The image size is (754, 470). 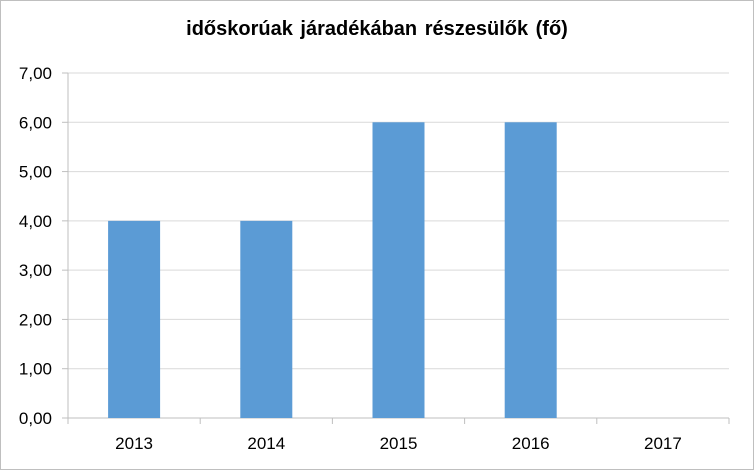 I want to click on x-tick-label: 2015, so click(x=399, y=443).